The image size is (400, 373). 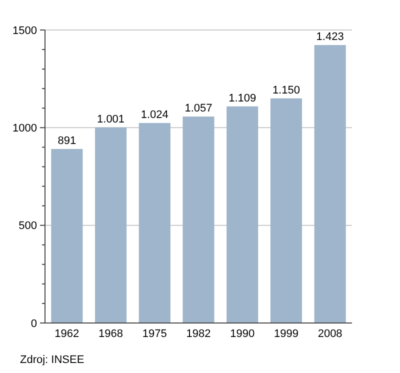 What do you see at coordinates (52, 360) in the screenshot?
I see `text: Zdroj: INSEE` at bounding box center [52, 360].